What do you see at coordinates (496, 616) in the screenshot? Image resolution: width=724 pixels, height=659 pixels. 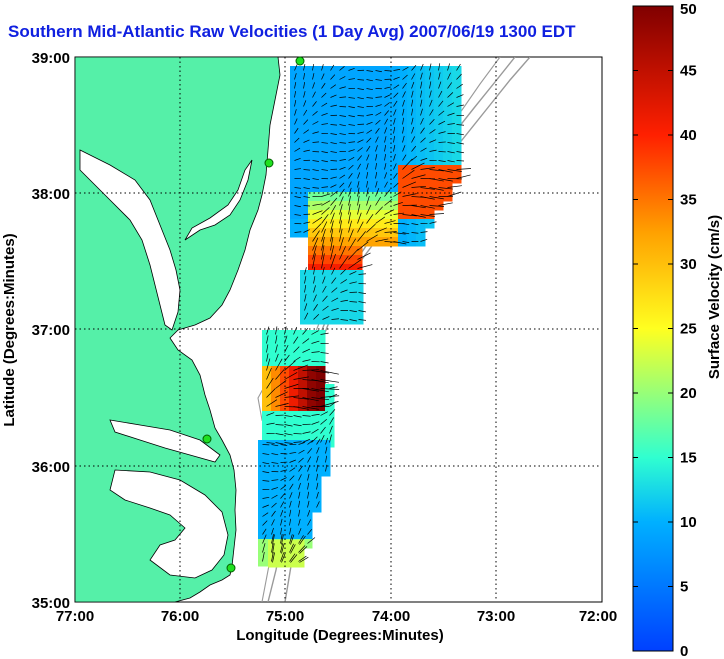 I see `x-tick-label: 73:00` at bounding box center [496, 616].